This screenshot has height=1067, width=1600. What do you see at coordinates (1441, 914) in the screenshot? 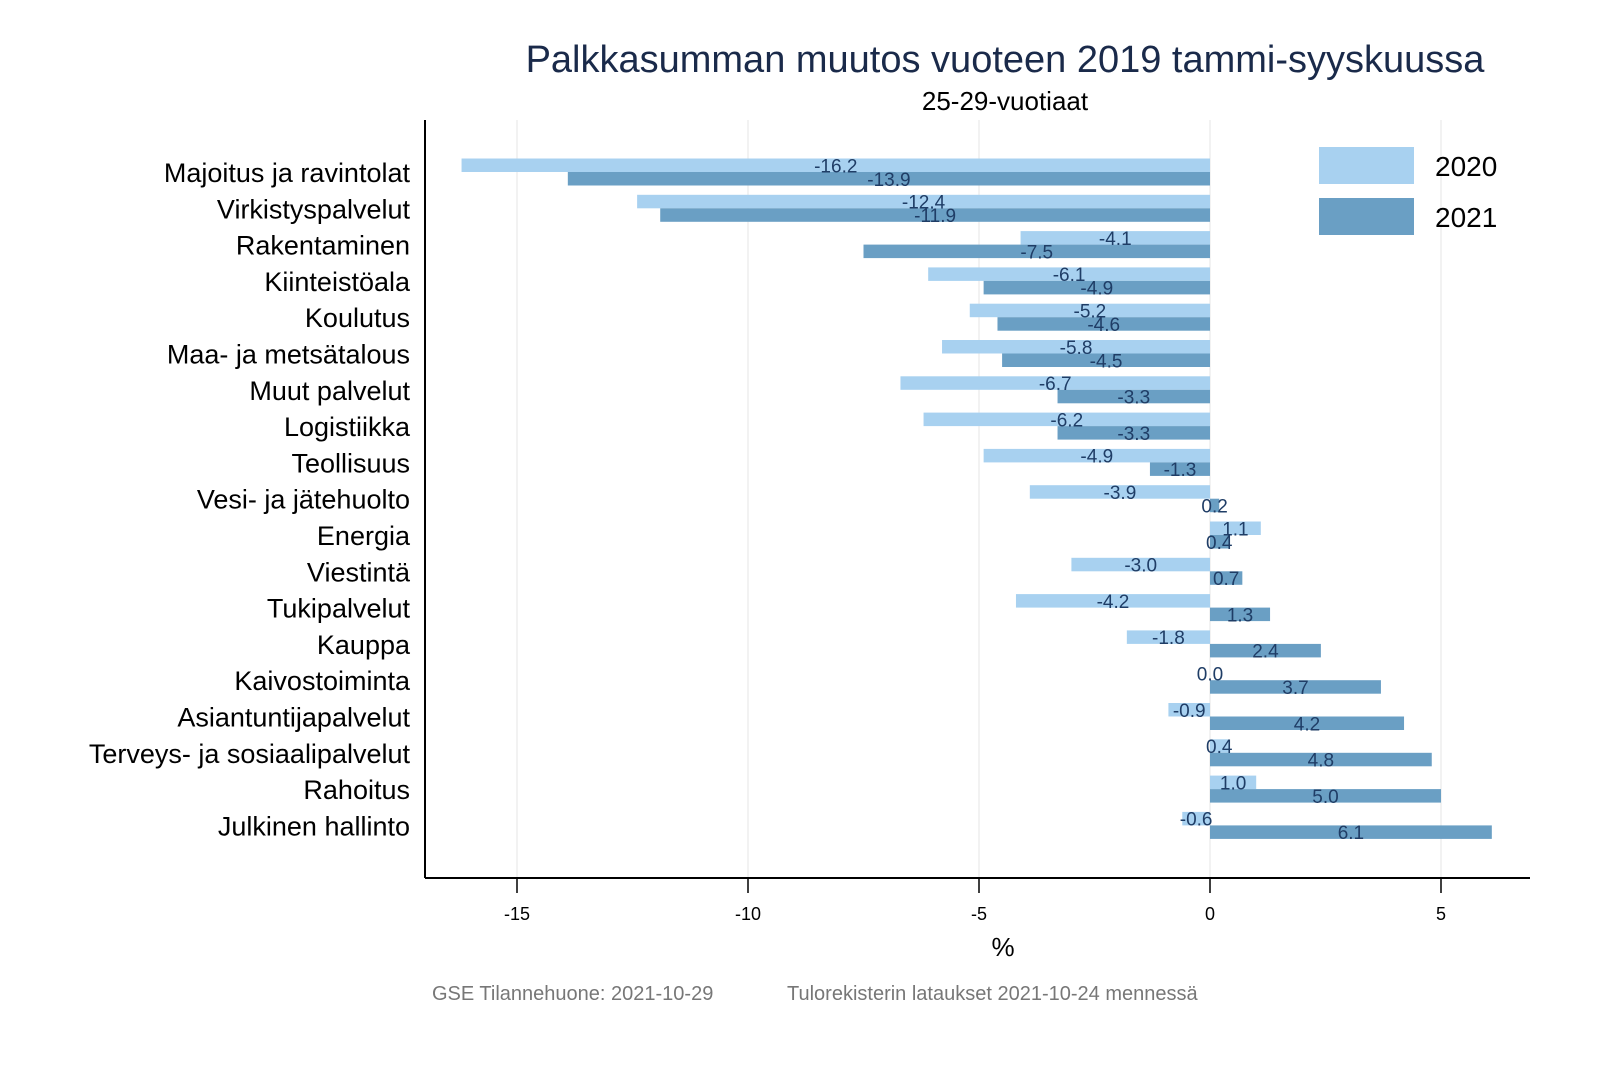
I see `x-tick-label-4: 5` at bounding box center [1441, 914].